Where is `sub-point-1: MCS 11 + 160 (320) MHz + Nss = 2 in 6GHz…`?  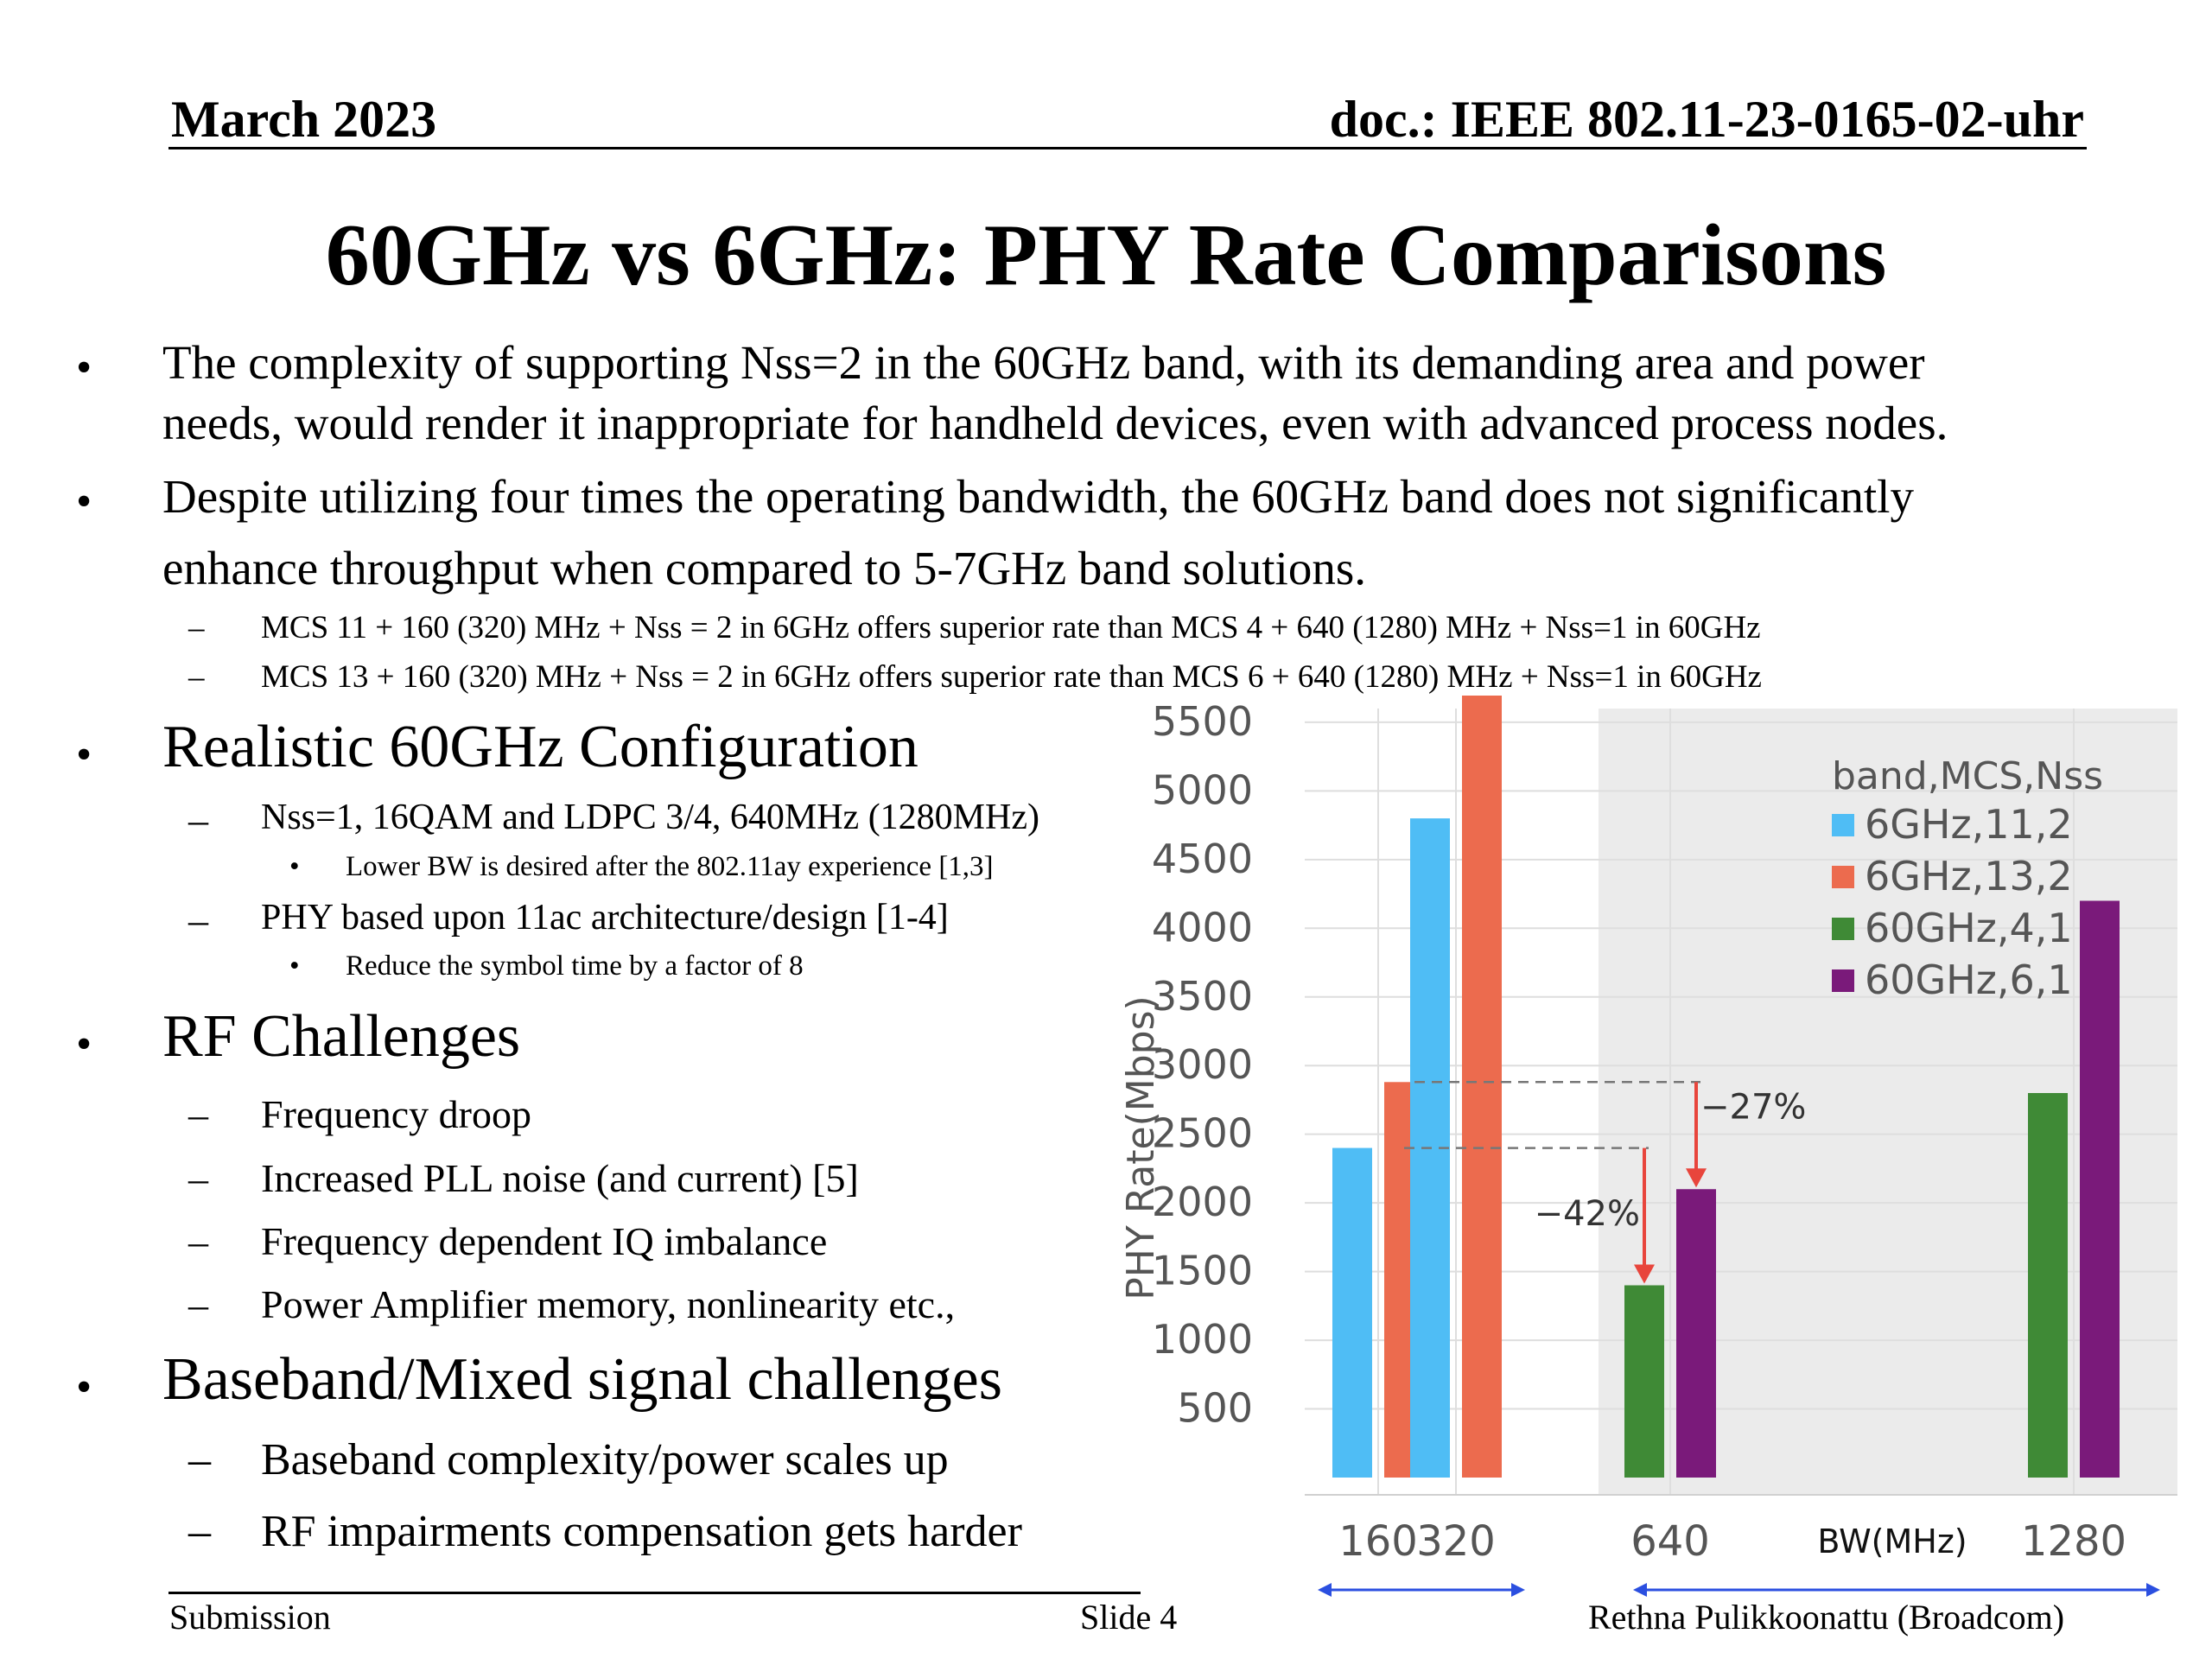 sub-point-1: MCS 11 + 160 (320) MHz + Nss = 2 in 6GHz… is located at coordinates (1011, 627).